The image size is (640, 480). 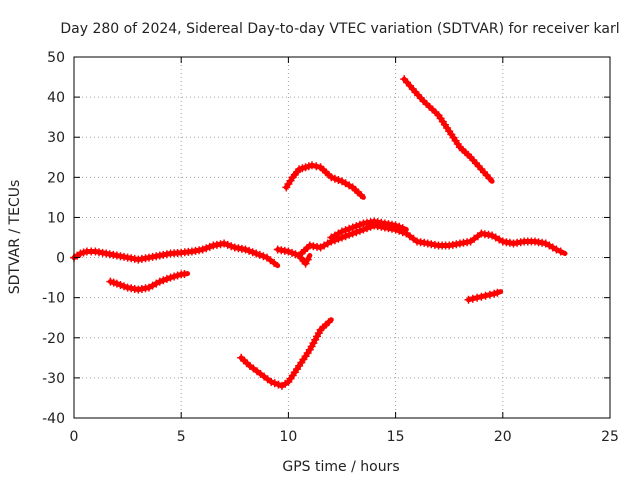 I want to click on y-tick-label: 10, so click(x=56, y=218).